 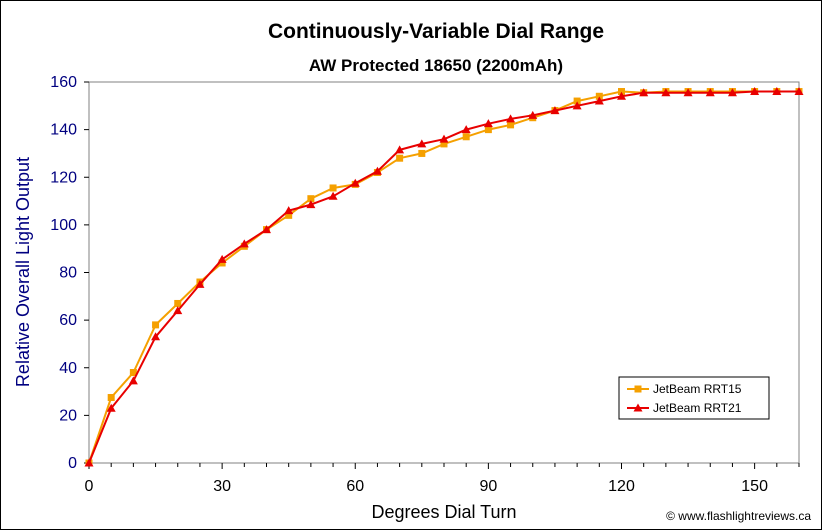 I want to click on y-tick-label: 20, so click(x=68, y=415).